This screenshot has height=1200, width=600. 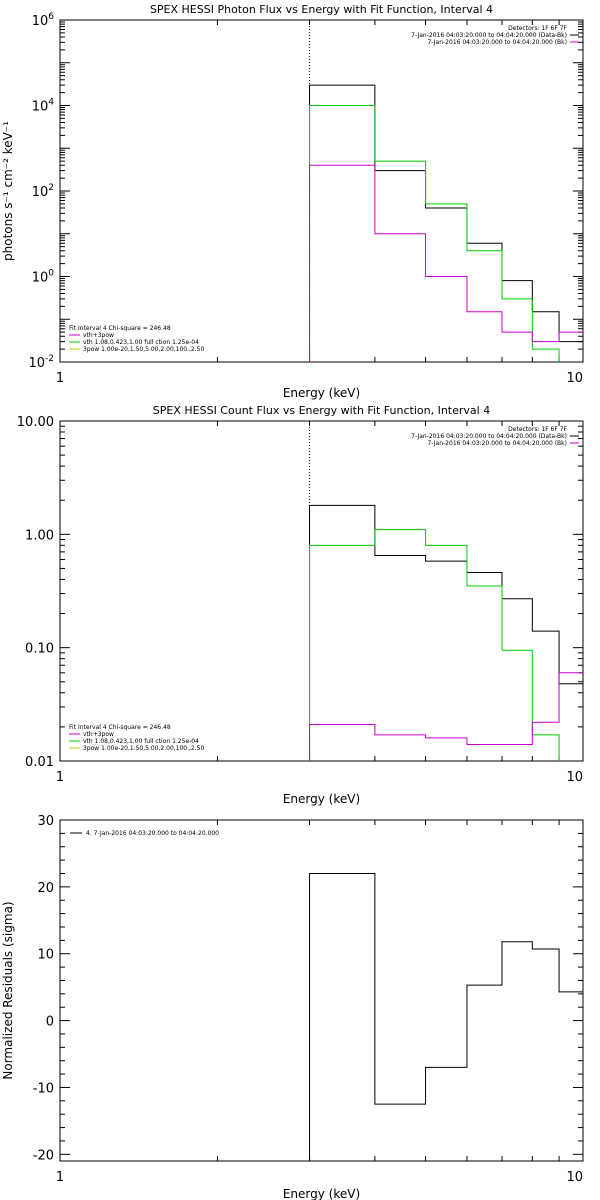 I want to click on y-tick-label: 10⁶, so click(x=43, y=20).